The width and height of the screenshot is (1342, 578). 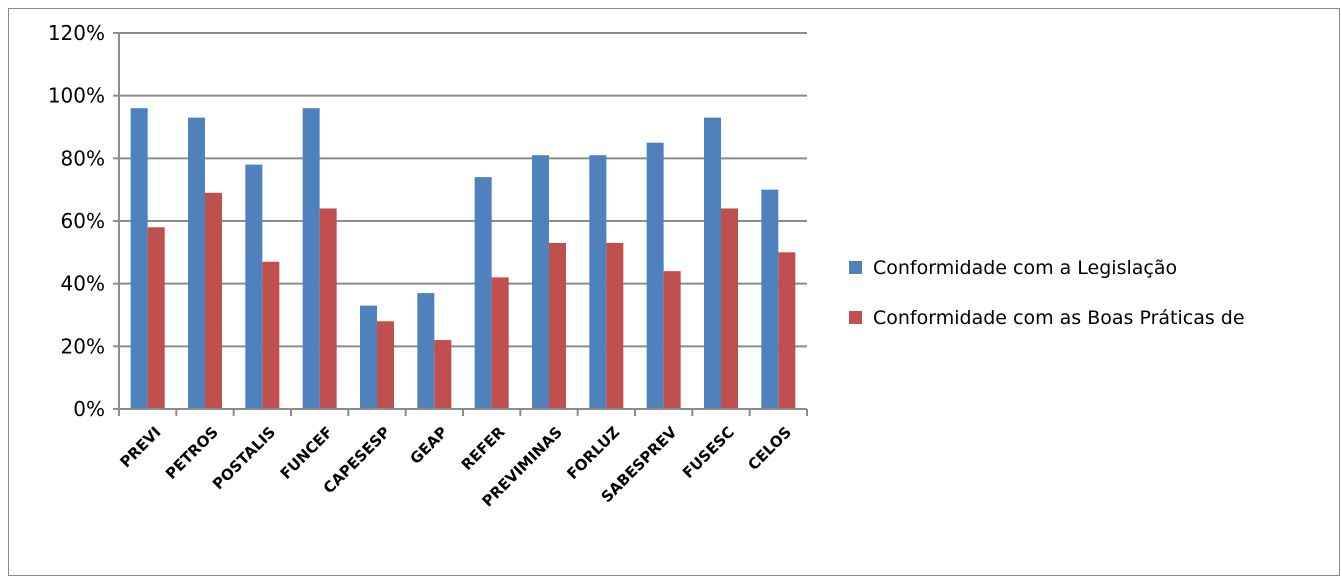 What do you see at coordinates (769, 448) in the screenshot?
I see `x-tick-label: CELOS` at bounding box center [769, 448].